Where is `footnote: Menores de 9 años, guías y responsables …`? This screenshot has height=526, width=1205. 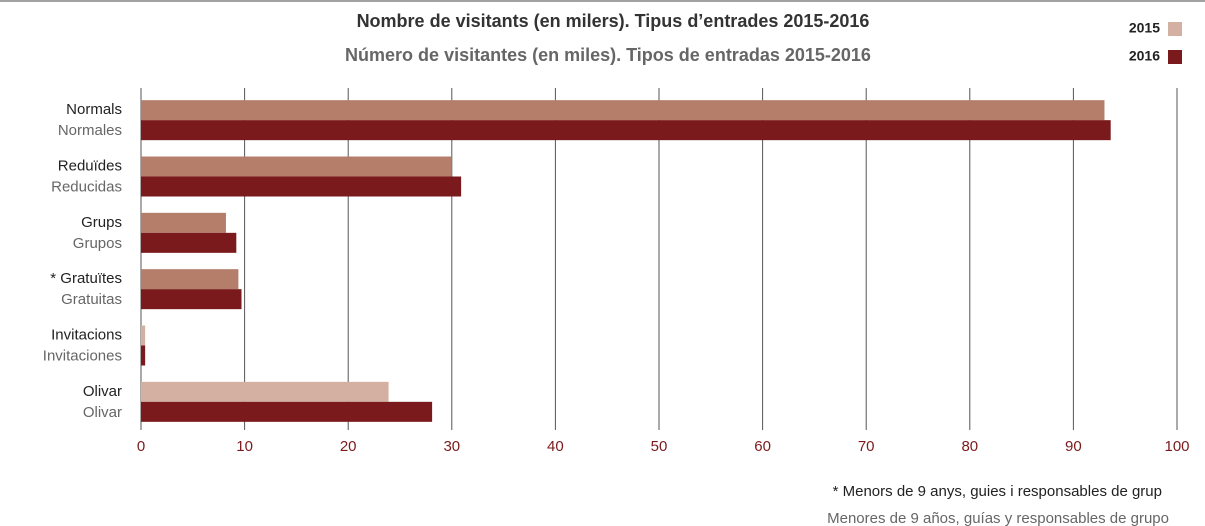
footnote: Menores de 9 años, guías y responsables … is located at coordinates (998, 518).